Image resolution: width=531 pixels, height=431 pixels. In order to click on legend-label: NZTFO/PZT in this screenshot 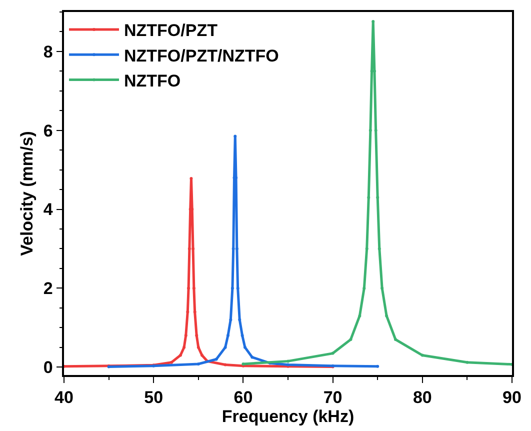, I will do `click(171, 30)`.